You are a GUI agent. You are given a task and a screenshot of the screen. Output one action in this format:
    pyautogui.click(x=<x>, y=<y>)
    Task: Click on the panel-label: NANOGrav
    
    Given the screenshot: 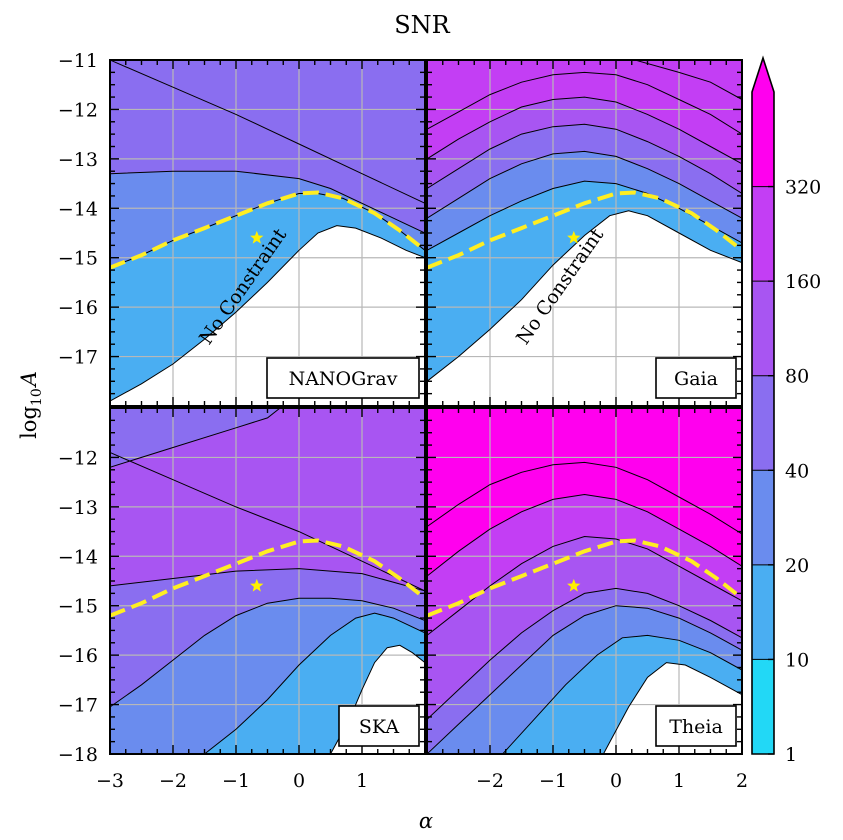 What is the action you would take?
    pyautogui.click(x=343, y=379)
    